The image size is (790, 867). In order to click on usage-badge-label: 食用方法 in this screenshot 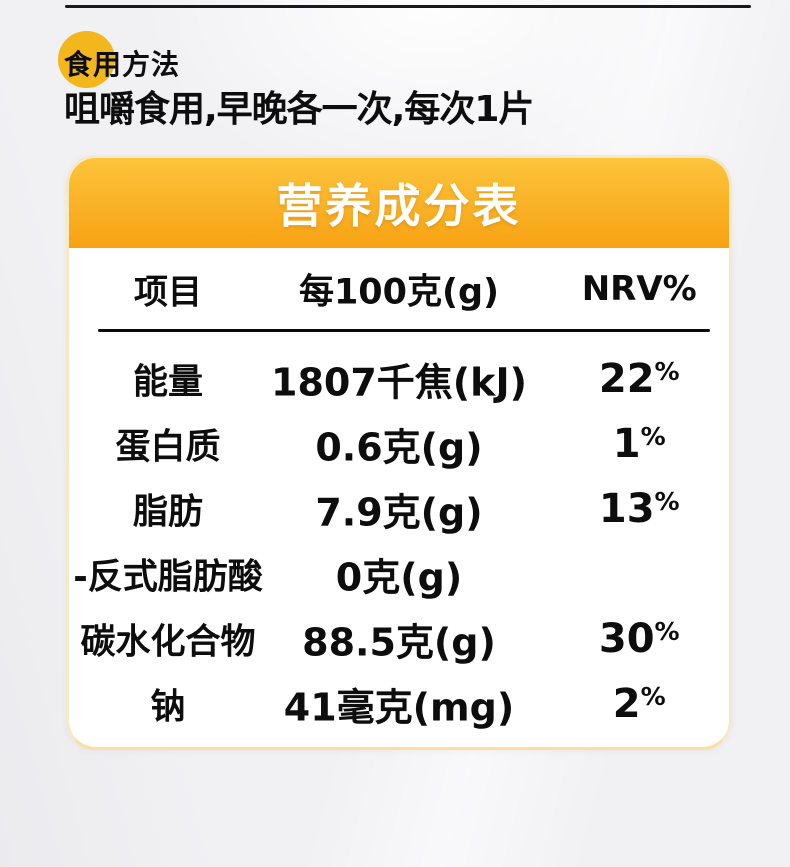, I will do `click(122, 64)`.